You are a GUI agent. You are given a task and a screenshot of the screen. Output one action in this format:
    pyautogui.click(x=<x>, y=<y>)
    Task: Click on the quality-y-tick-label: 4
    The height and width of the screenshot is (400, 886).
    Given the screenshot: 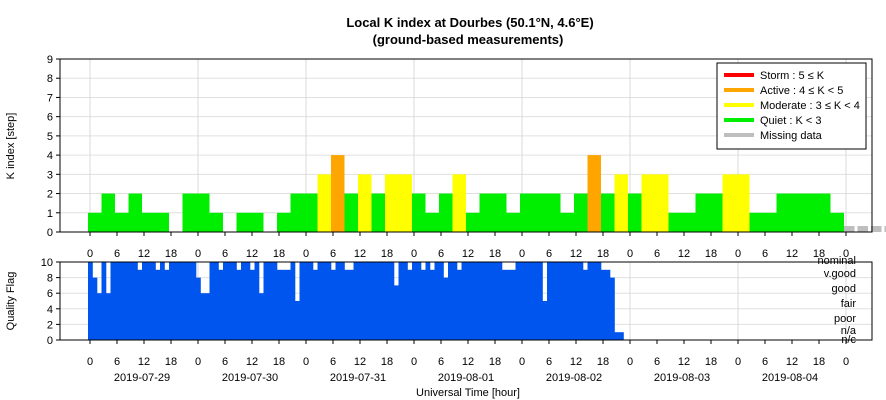 What is the action you would take?
    pyautogui.click(x=50, y=310)
    